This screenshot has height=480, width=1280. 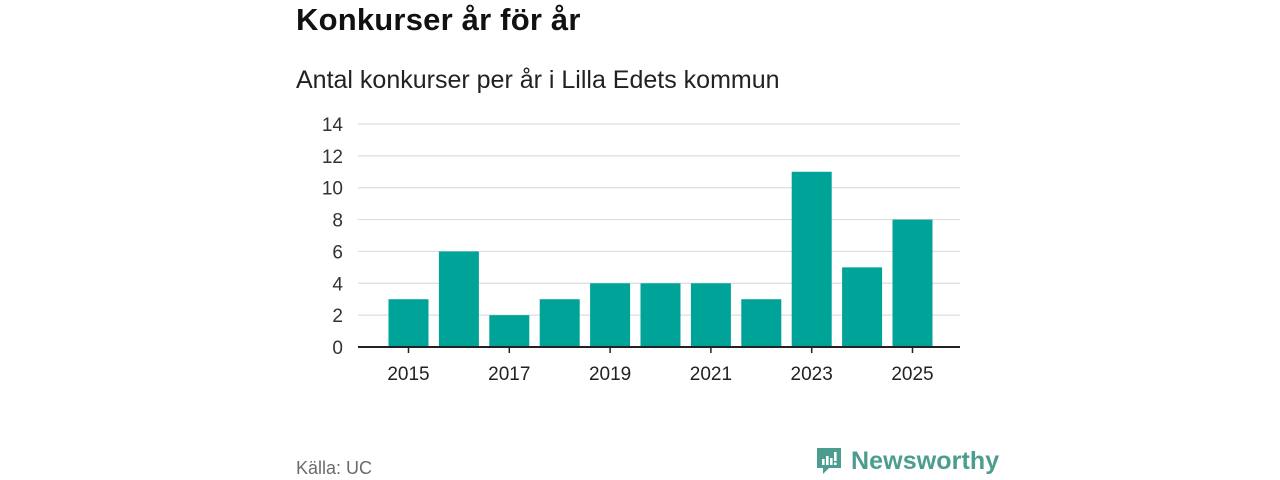 I want to click on x-tick-label: 2025, so click(x=912, y=374).